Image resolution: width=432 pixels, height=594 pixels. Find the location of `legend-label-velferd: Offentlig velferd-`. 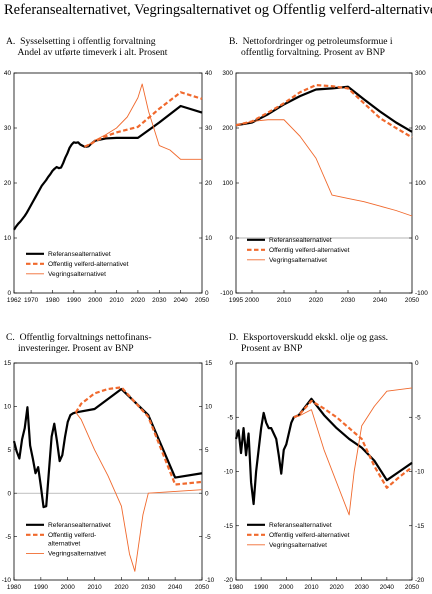

legend-label-velferd: Offentlig velferd- is located at coordinates (72, 535).